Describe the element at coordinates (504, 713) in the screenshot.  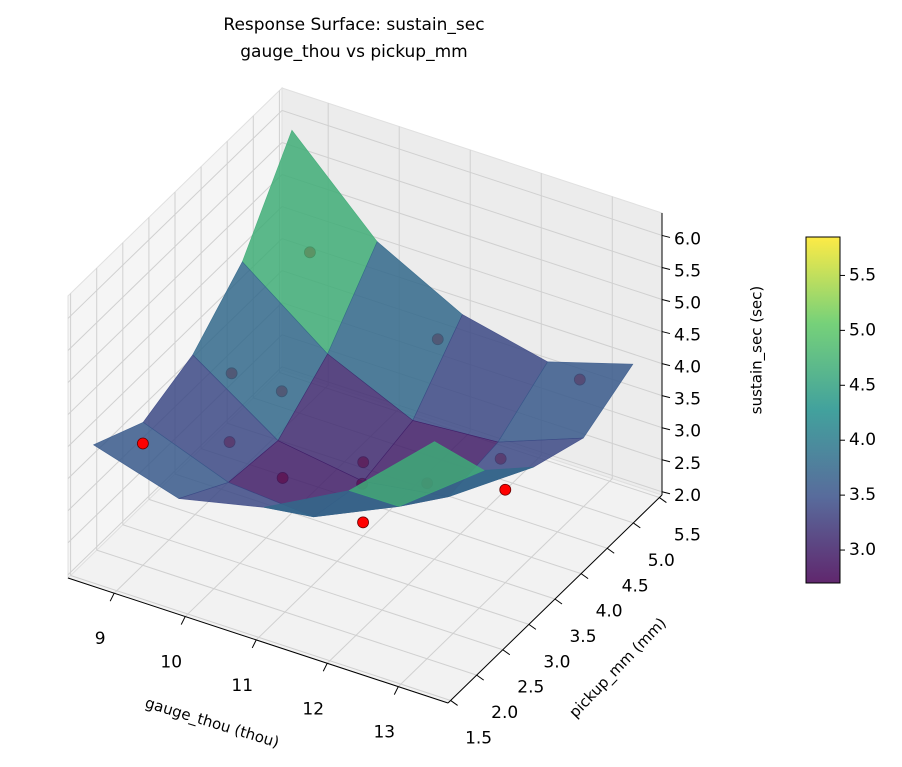
I see `y-tick-label: 2.0` at that location.